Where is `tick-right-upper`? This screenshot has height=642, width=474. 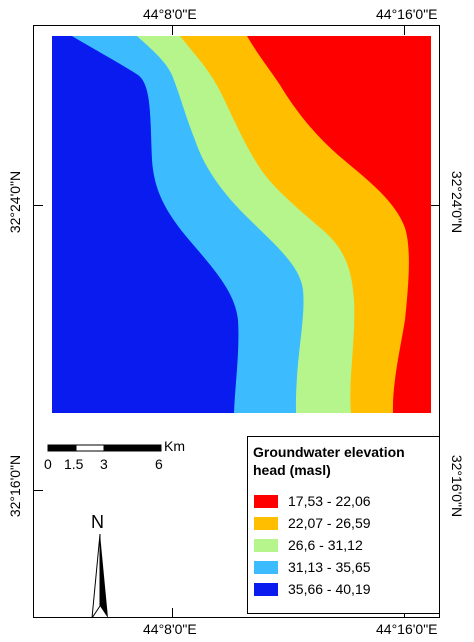
tick-right-upper is located at coordinates (435, 205).